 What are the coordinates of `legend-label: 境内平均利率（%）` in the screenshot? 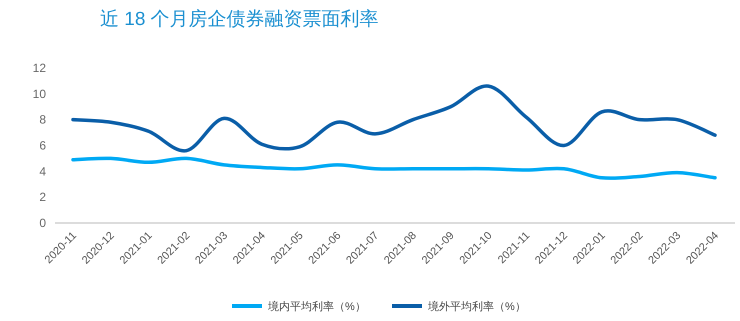 It's located at (316, 306).